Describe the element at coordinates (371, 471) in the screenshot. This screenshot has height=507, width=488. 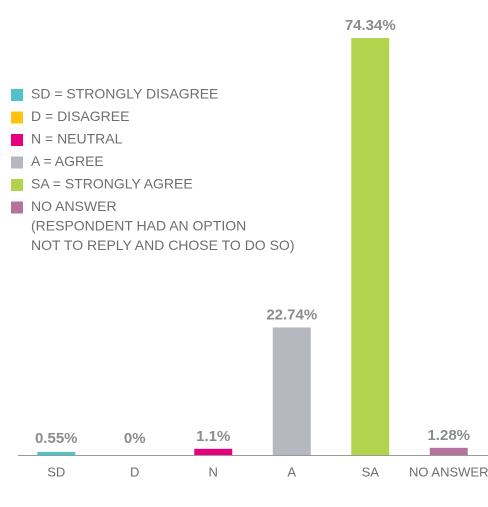
I see `x-tick-label: SA` at that location.